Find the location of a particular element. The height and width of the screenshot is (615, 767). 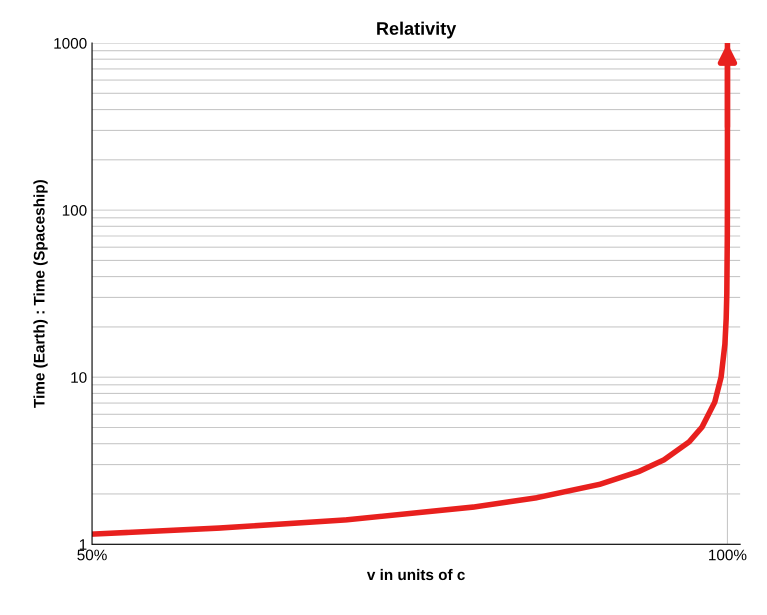

y-tick-label: 1000 is located at coordinates (70, 43).